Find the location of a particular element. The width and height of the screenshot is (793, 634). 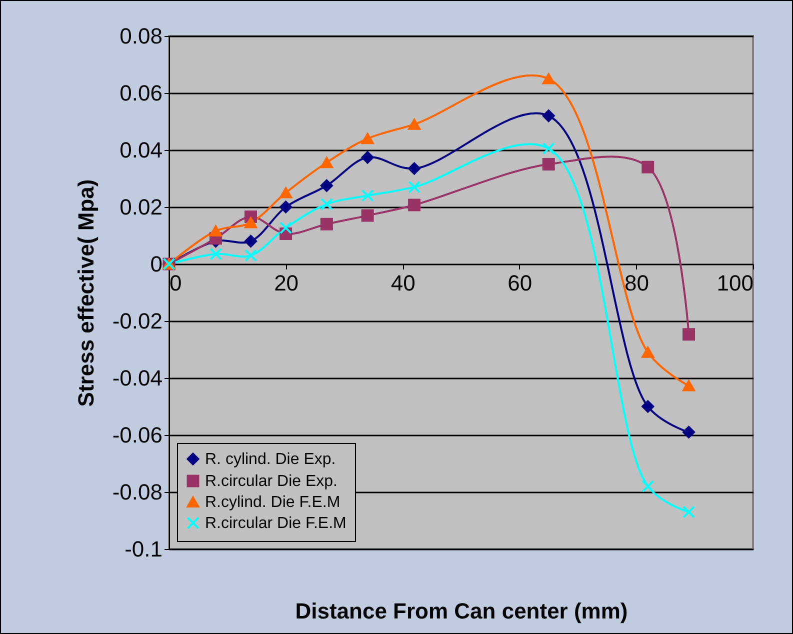

x-tick-label: 60 is located at coordinates (520, 283).